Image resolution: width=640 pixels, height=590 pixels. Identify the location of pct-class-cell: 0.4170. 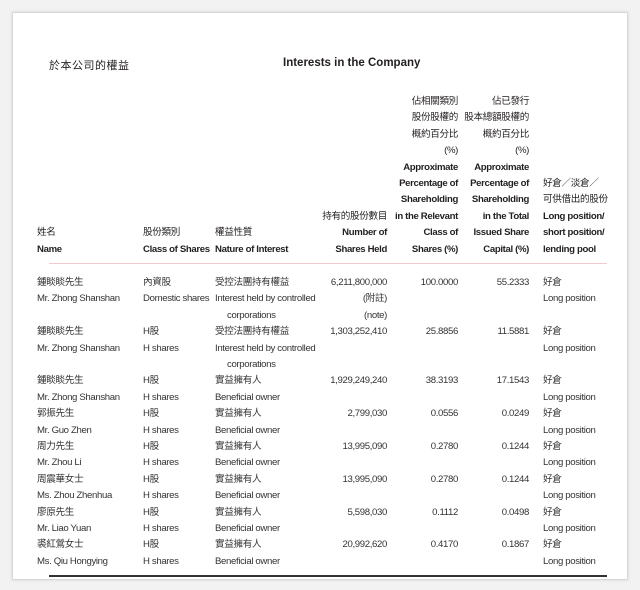
(444, 545).